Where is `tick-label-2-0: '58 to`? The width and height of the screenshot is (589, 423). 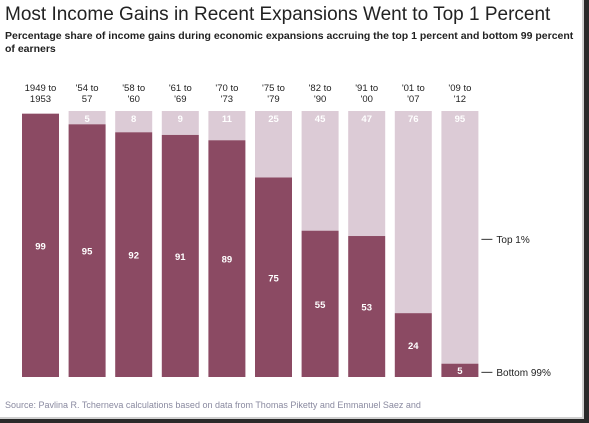 tick-label-2-0: '58 to is located at coordinates (133, 88).